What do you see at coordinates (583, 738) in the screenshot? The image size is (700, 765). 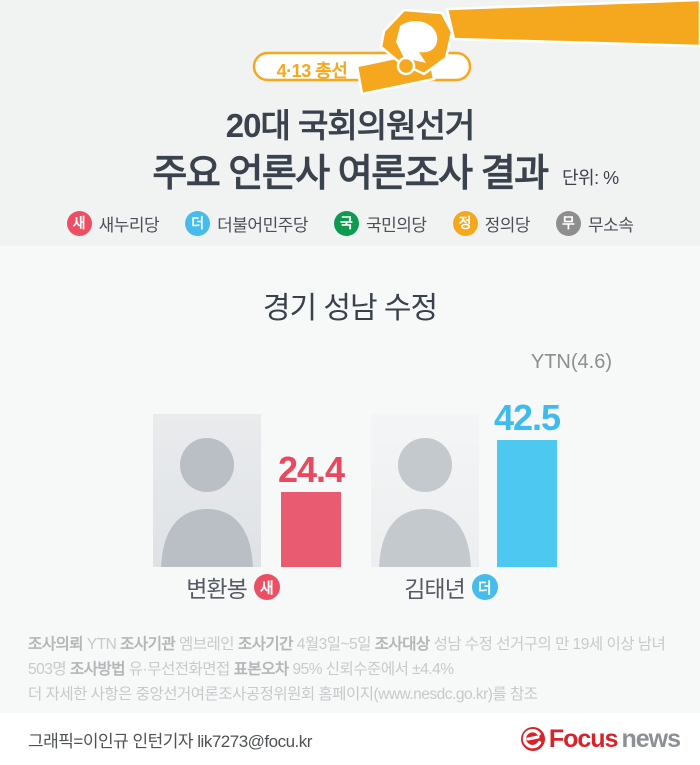 I see `logo-text-primary: Focus` at bounding box center [583, 738].